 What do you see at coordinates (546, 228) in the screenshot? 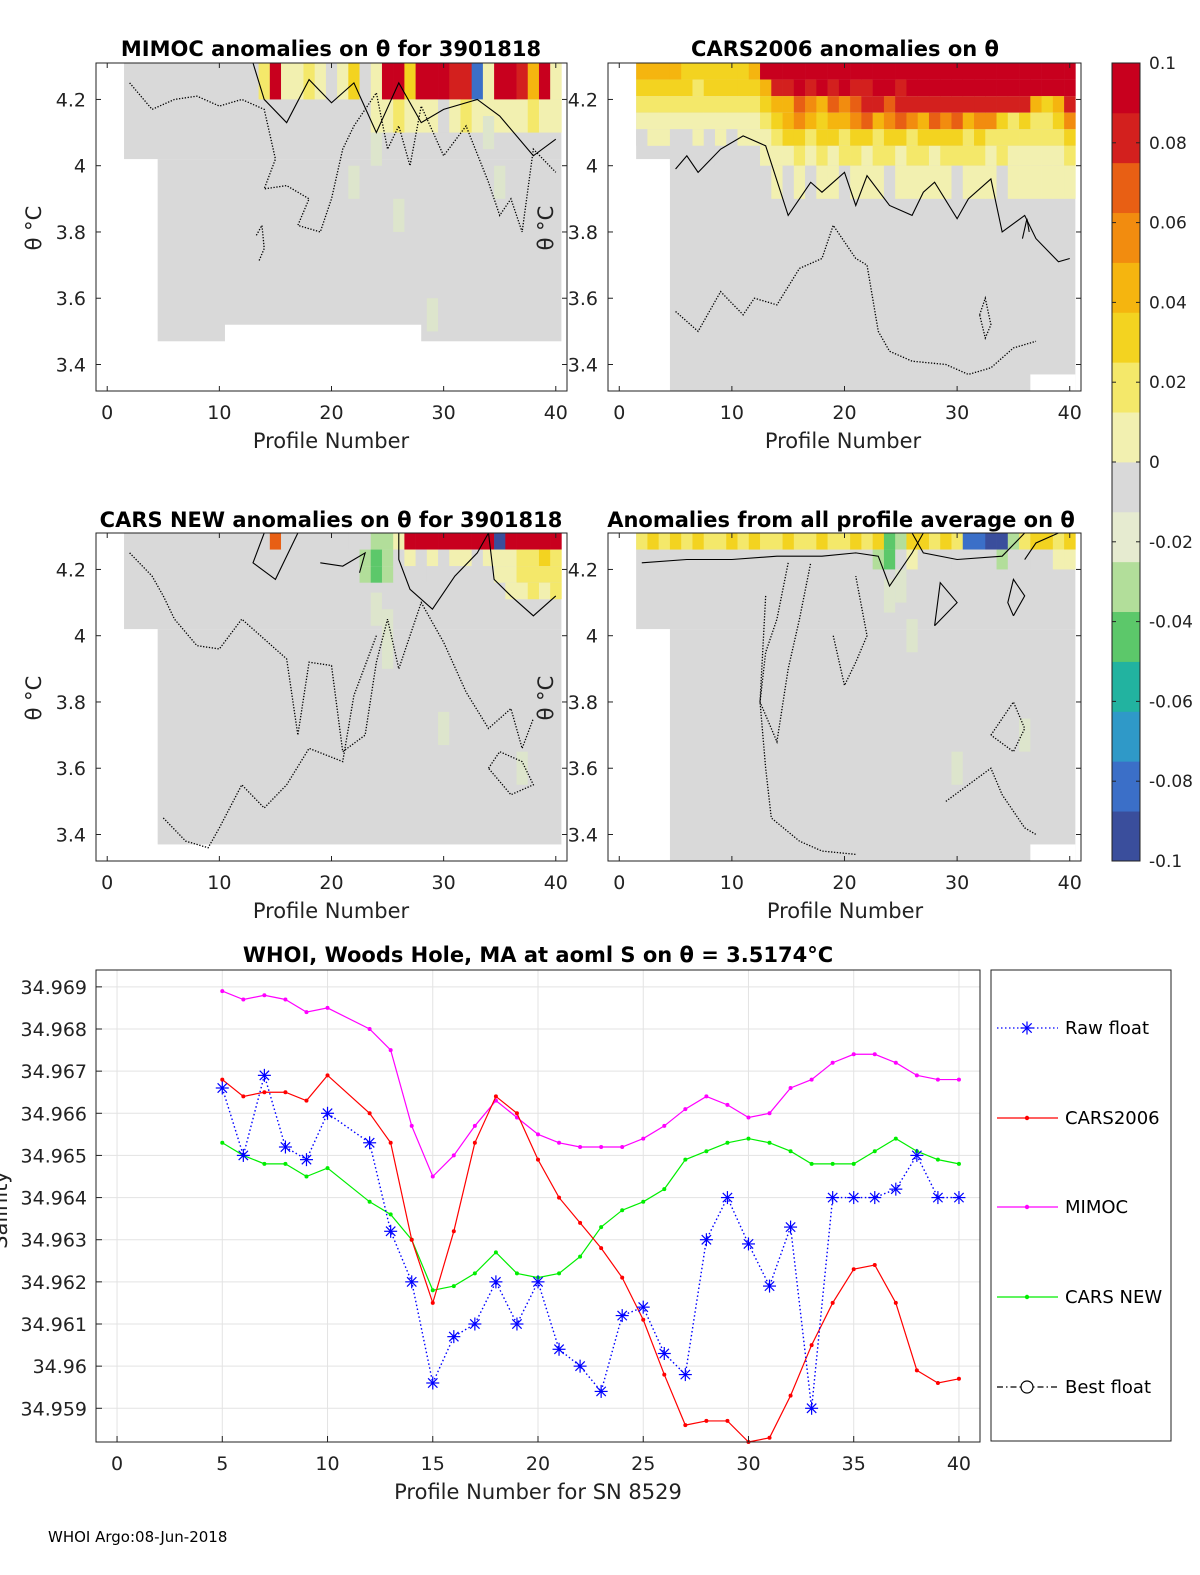
I see `panel-cars2006-ylabel: θ °C` at bounding box center [546, 228].